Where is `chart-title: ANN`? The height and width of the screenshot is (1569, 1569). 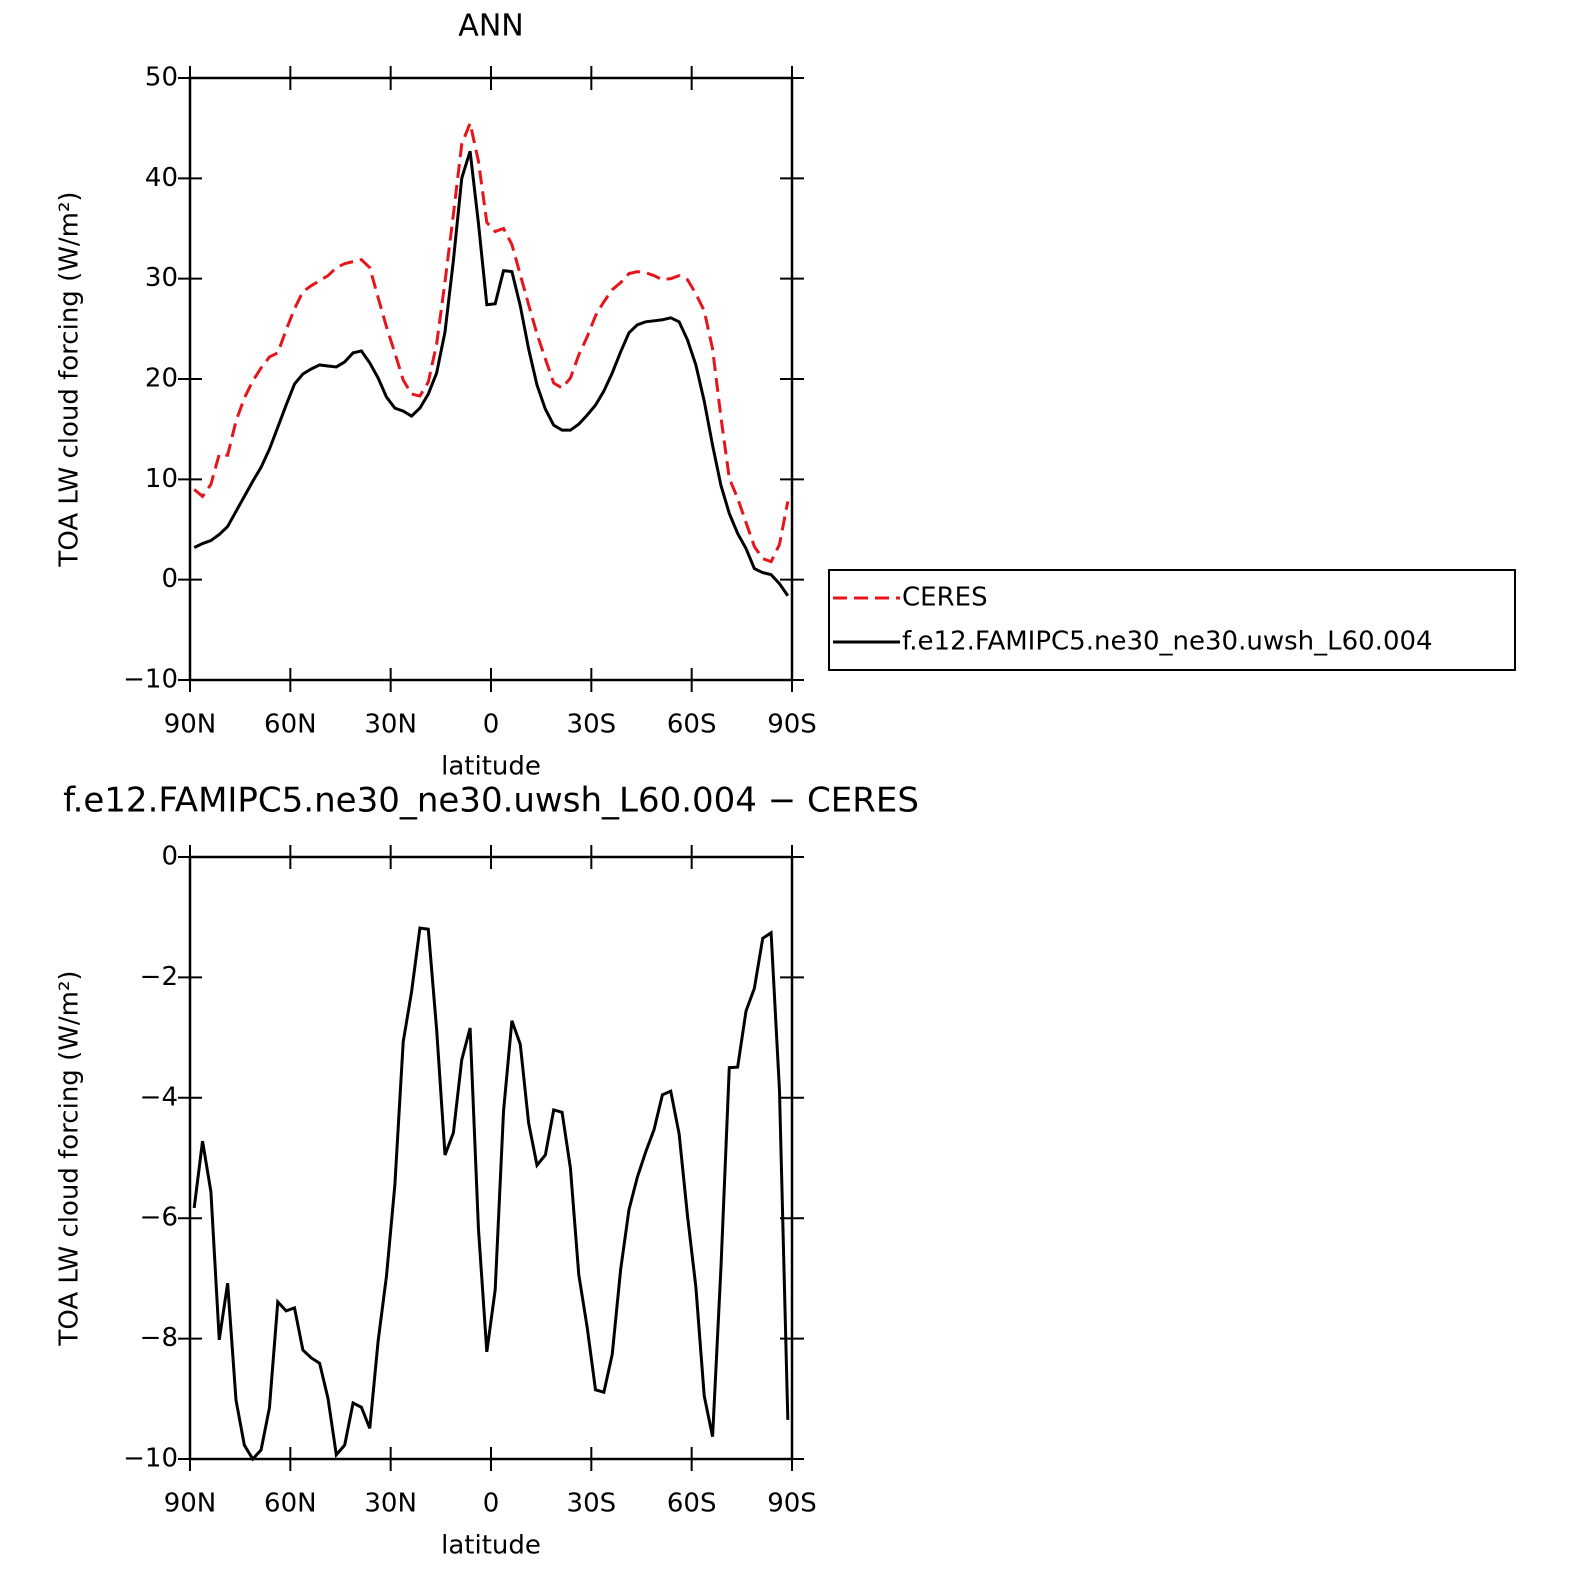
chart-title: ANN is located at coordinates (490, 26).